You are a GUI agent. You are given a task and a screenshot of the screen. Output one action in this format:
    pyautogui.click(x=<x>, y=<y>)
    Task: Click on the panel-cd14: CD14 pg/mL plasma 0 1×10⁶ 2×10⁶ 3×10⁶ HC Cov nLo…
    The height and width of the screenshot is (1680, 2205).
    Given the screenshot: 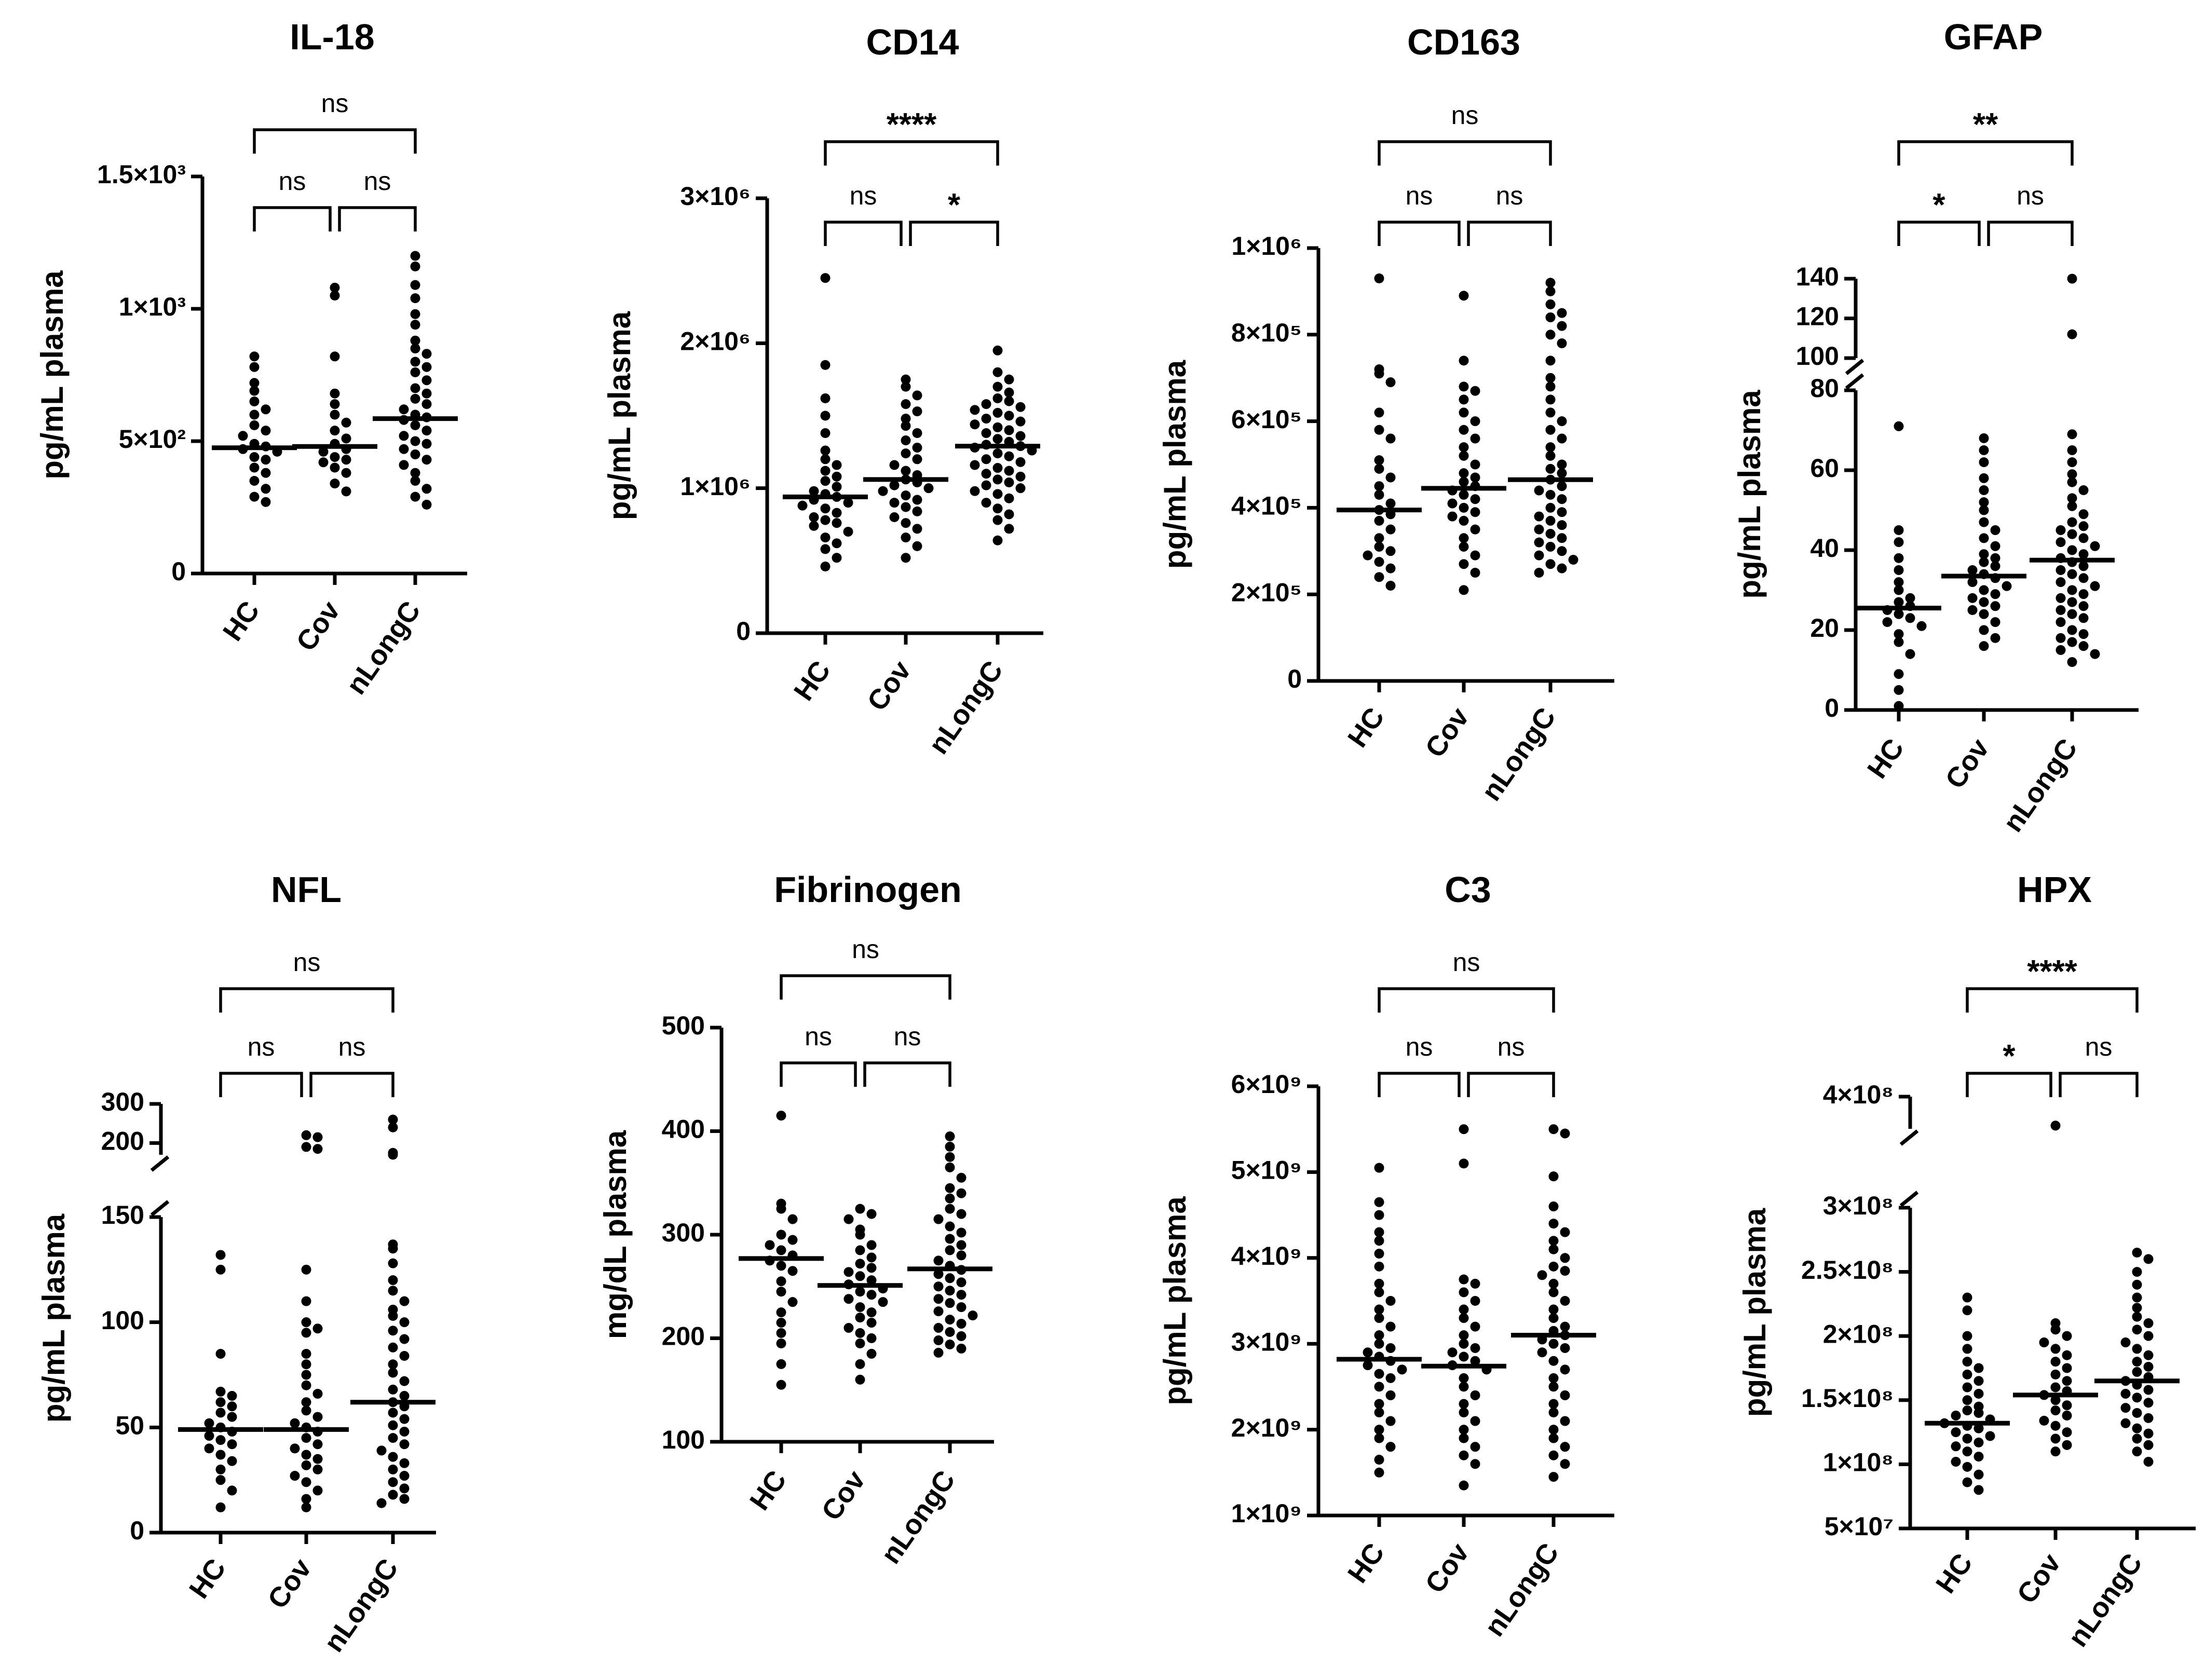 What is the action you would take?
    pyautogui.click(x=822, y=391)
    